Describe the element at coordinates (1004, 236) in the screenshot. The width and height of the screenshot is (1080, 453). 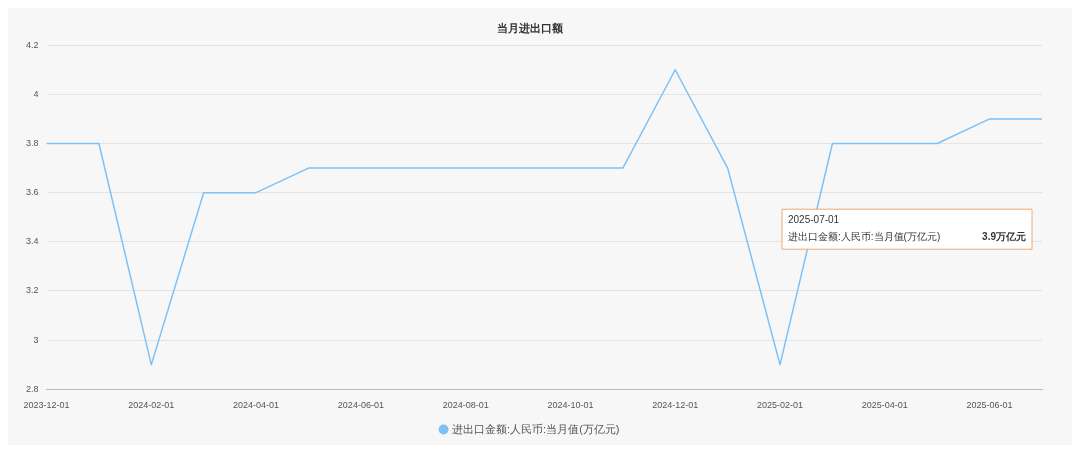
I see `annotation: 3.9万亿元` at that location.